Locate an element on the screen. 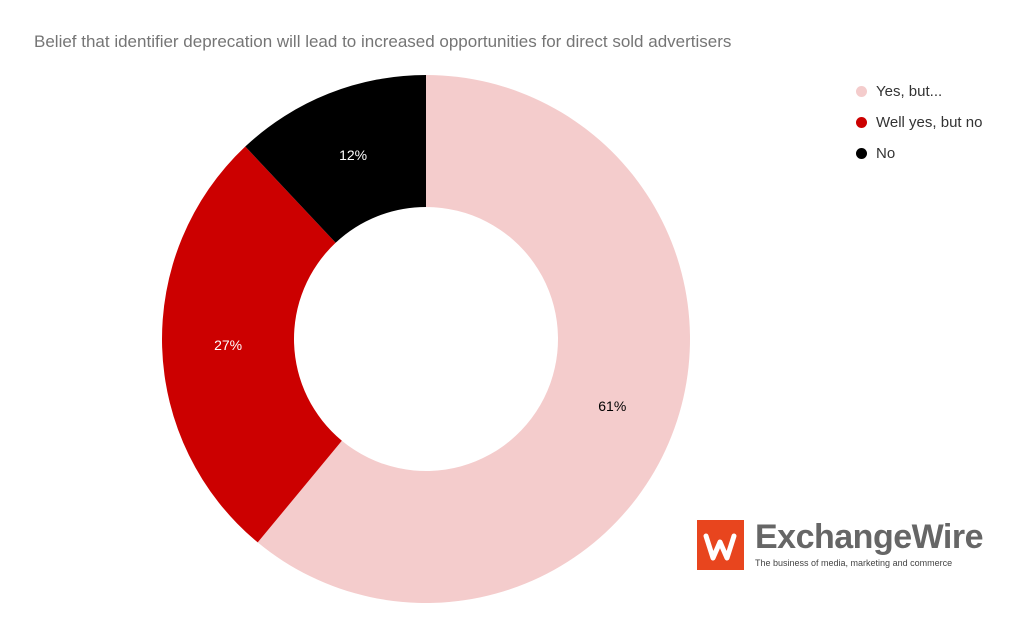 Image resolution: width=1024 pixels, height=634 pixels. legend-swatch-no is located at coordinates (861, 153).